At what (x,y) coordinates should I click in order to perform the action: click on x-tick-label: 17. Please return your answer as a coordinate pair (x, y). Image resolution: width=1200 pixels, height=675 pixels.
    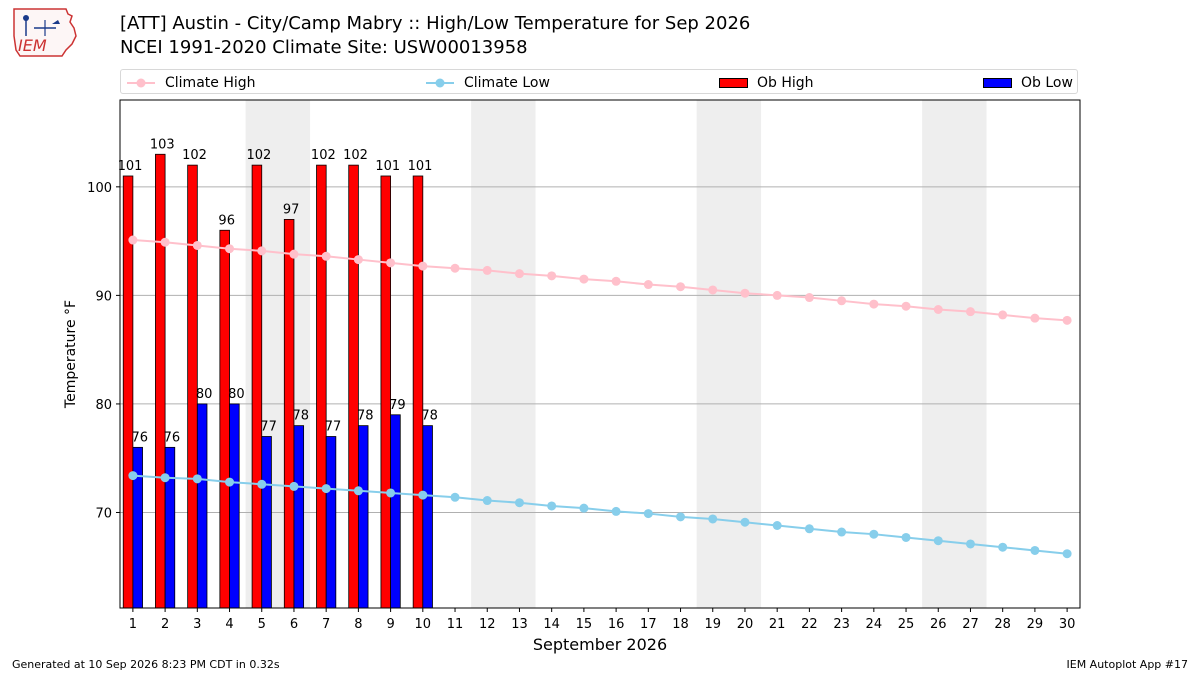
    Looking at the image, I should click on (648, 624).